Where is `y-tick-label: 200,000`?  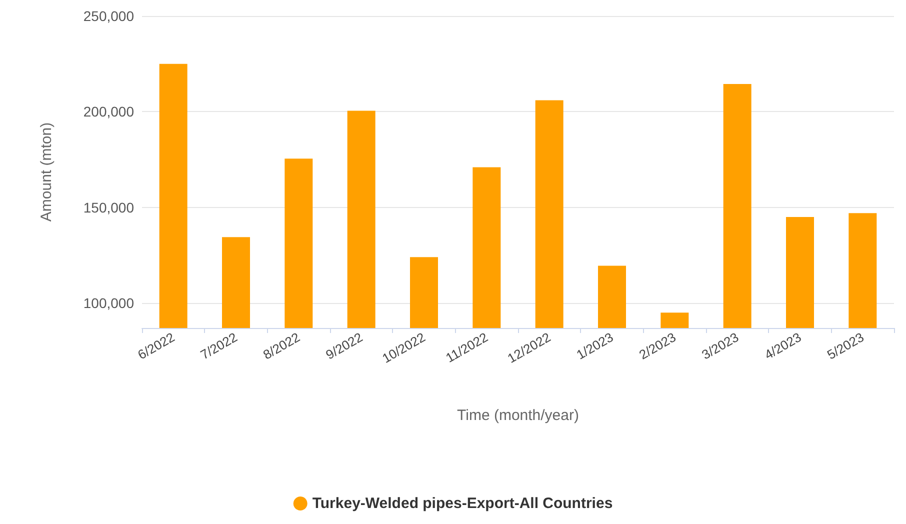
y-tick-label: 200,000 is located at coordinates (108, 112).